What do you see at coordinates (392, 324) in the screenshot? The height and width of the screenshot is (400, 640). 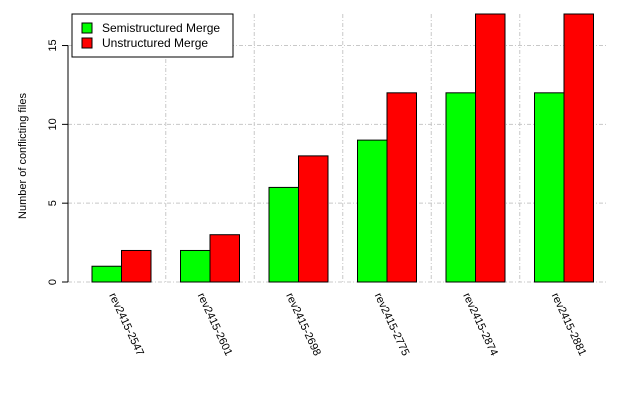 I see `x-tick-label: rev2415-2775` at bounding box center [392, 324].